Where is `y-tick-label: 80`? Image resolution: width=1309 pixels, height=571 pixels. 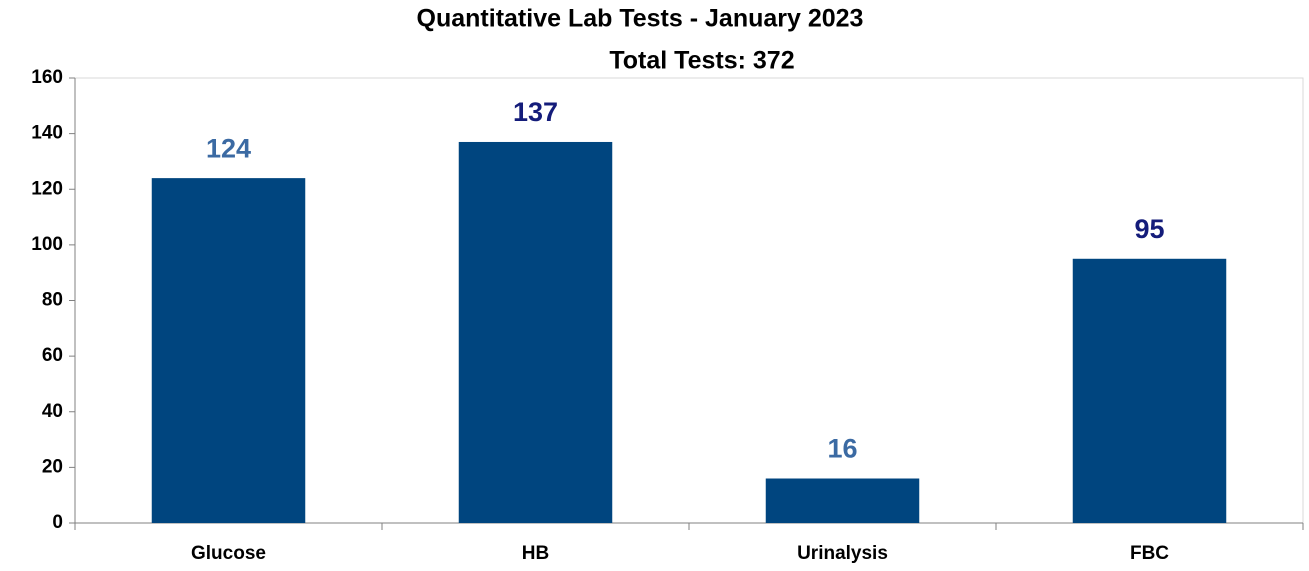
y-tick-label: 80 is located at coordinates (52, 300).